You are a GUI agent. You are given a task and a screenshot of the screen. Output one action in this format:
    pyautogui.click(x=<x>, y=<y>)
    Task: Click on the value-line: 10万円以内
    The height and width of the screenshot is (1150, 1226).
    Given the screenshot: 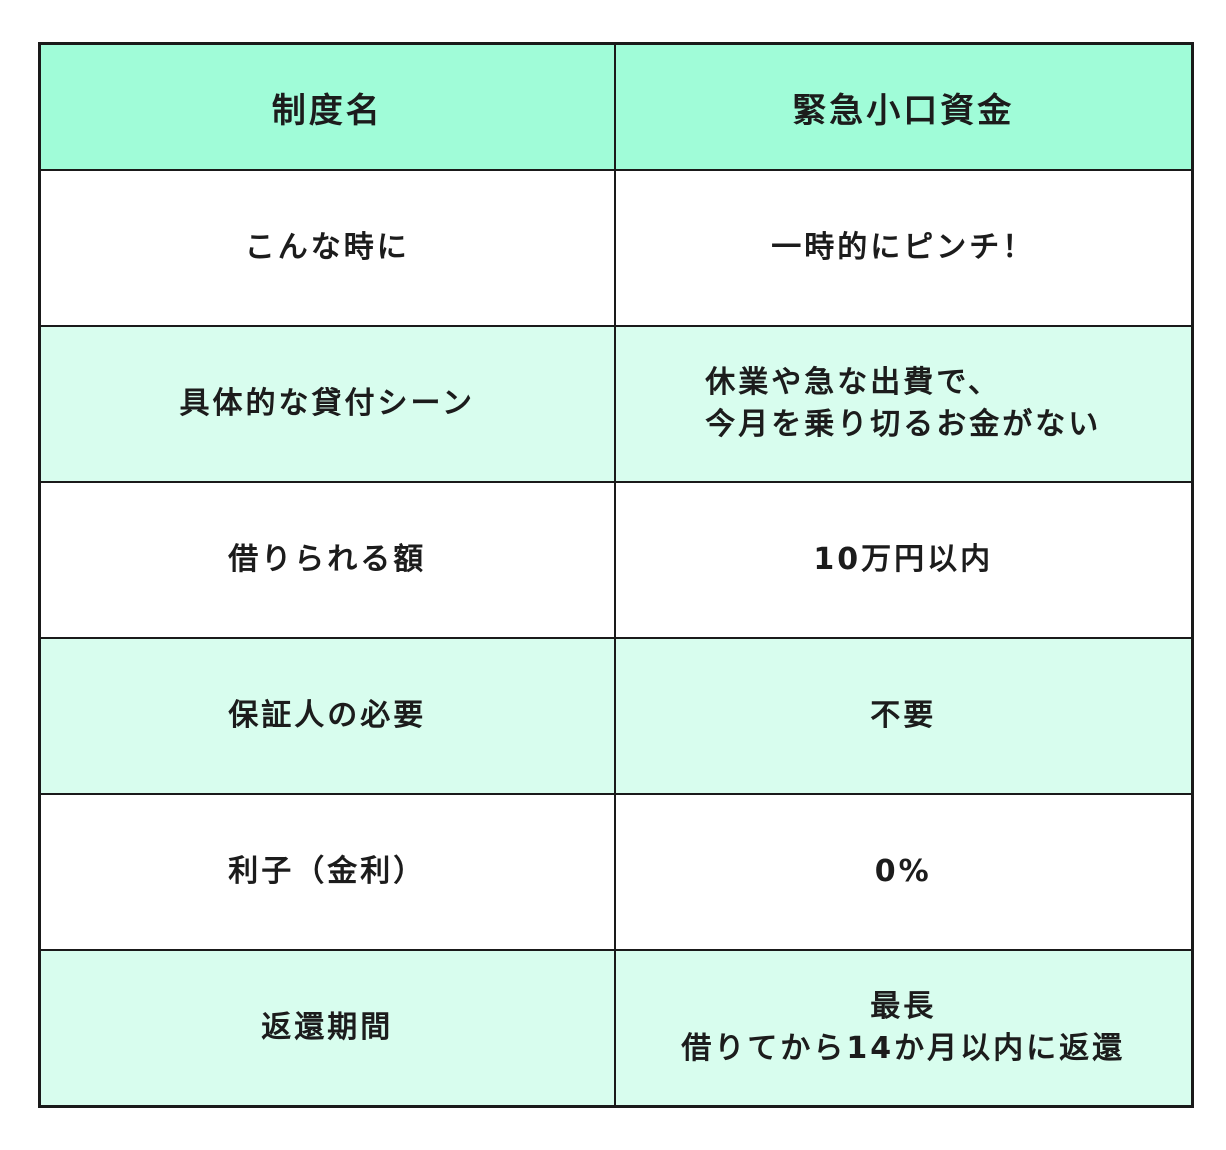 What is the action you would take?
    pyautogui.click(x=903, y=559)
    